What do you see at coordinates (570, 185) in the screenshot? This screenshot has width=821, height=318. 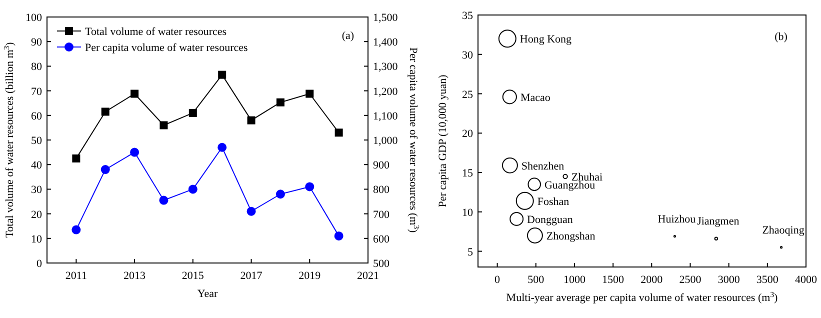 I see `annotation: Guangzhou` at bounding box center [570, 185].